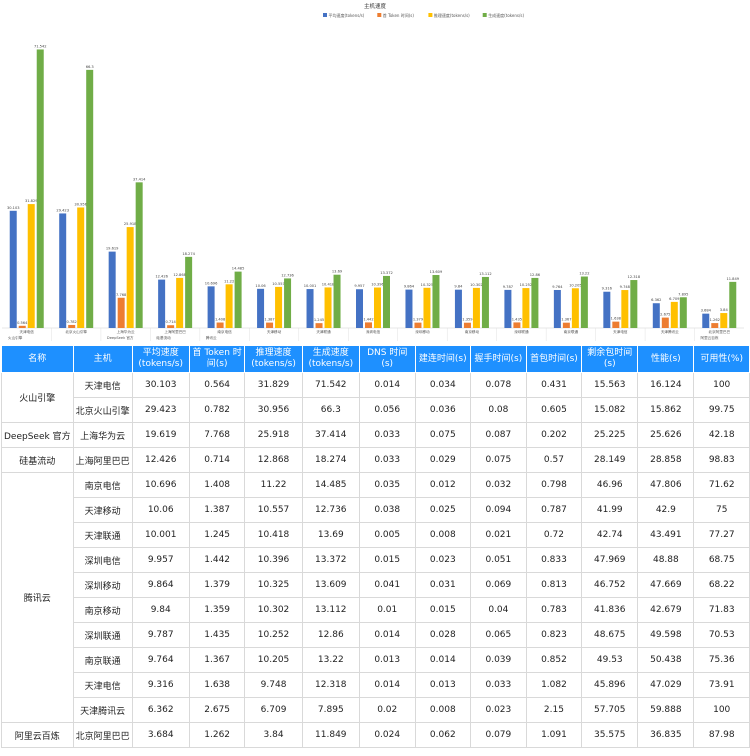  What do you see at coordinates (211, 283) in the screenshot?
I see `data-label-4-0: 10.696` at bounding box center [211, 283].